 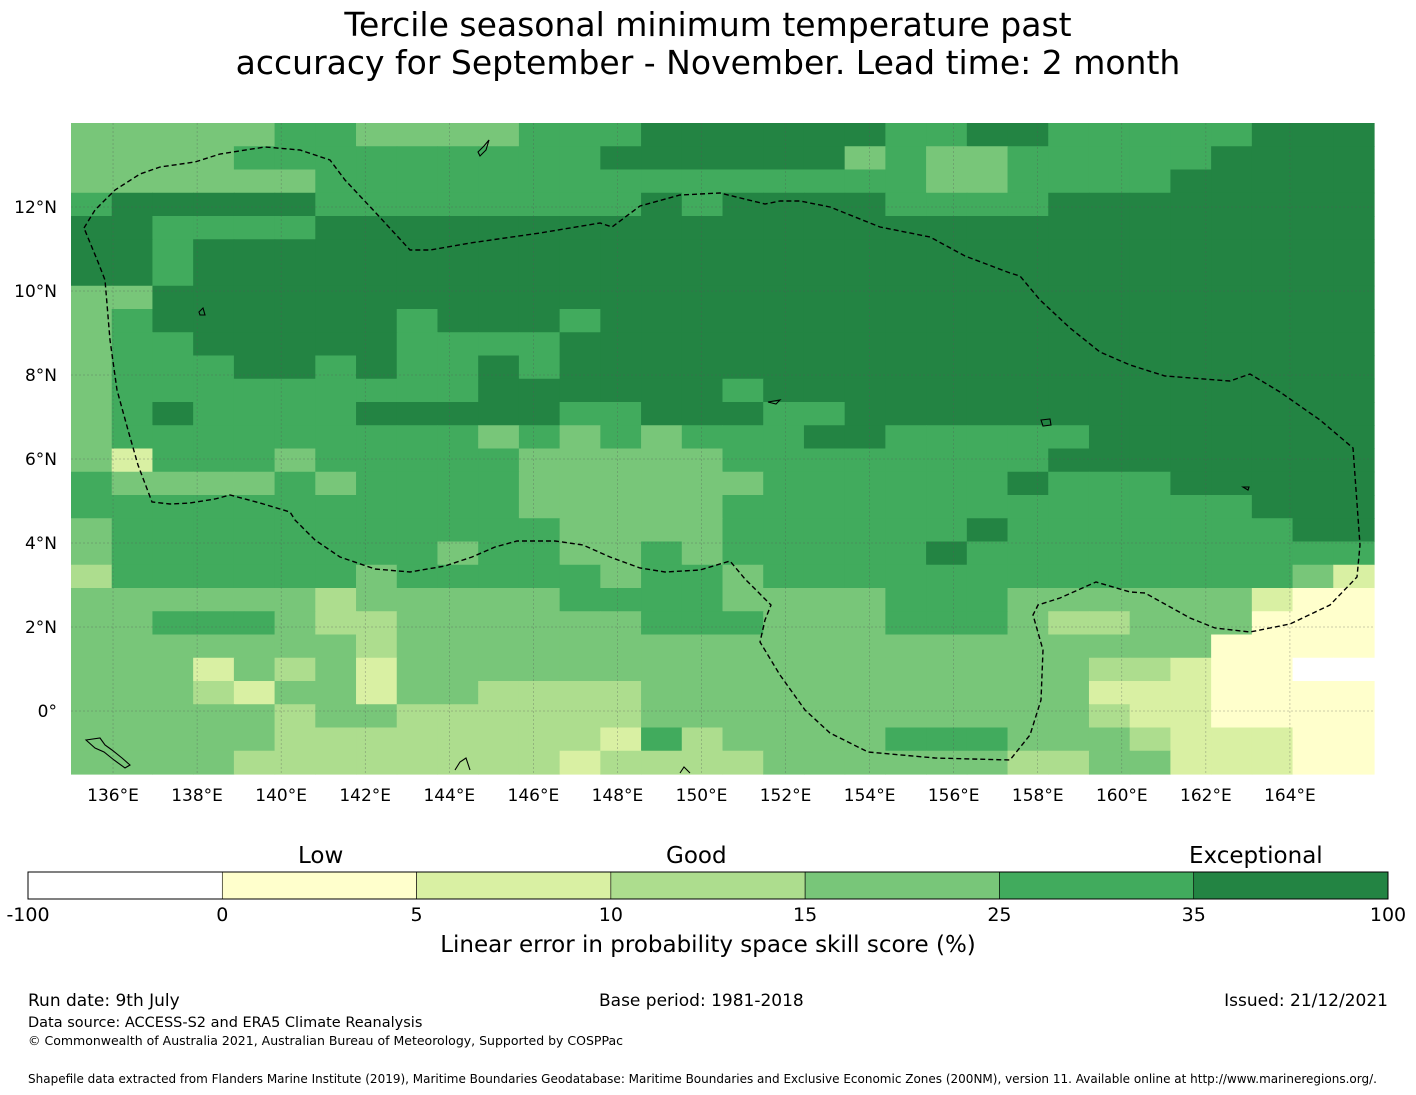 What do you see at coordinates (708, 885) in the screenshot?
I see `colorbar-bin` at bounding box center [708, 885].